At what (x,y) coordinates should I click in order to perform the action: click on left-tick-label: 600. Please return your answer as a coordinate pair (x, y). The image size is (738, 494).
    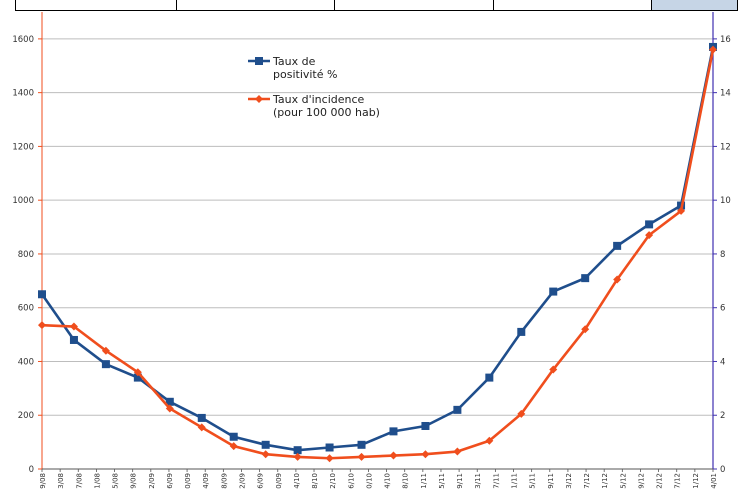
    Looking at the image, I should click on (26, 309).